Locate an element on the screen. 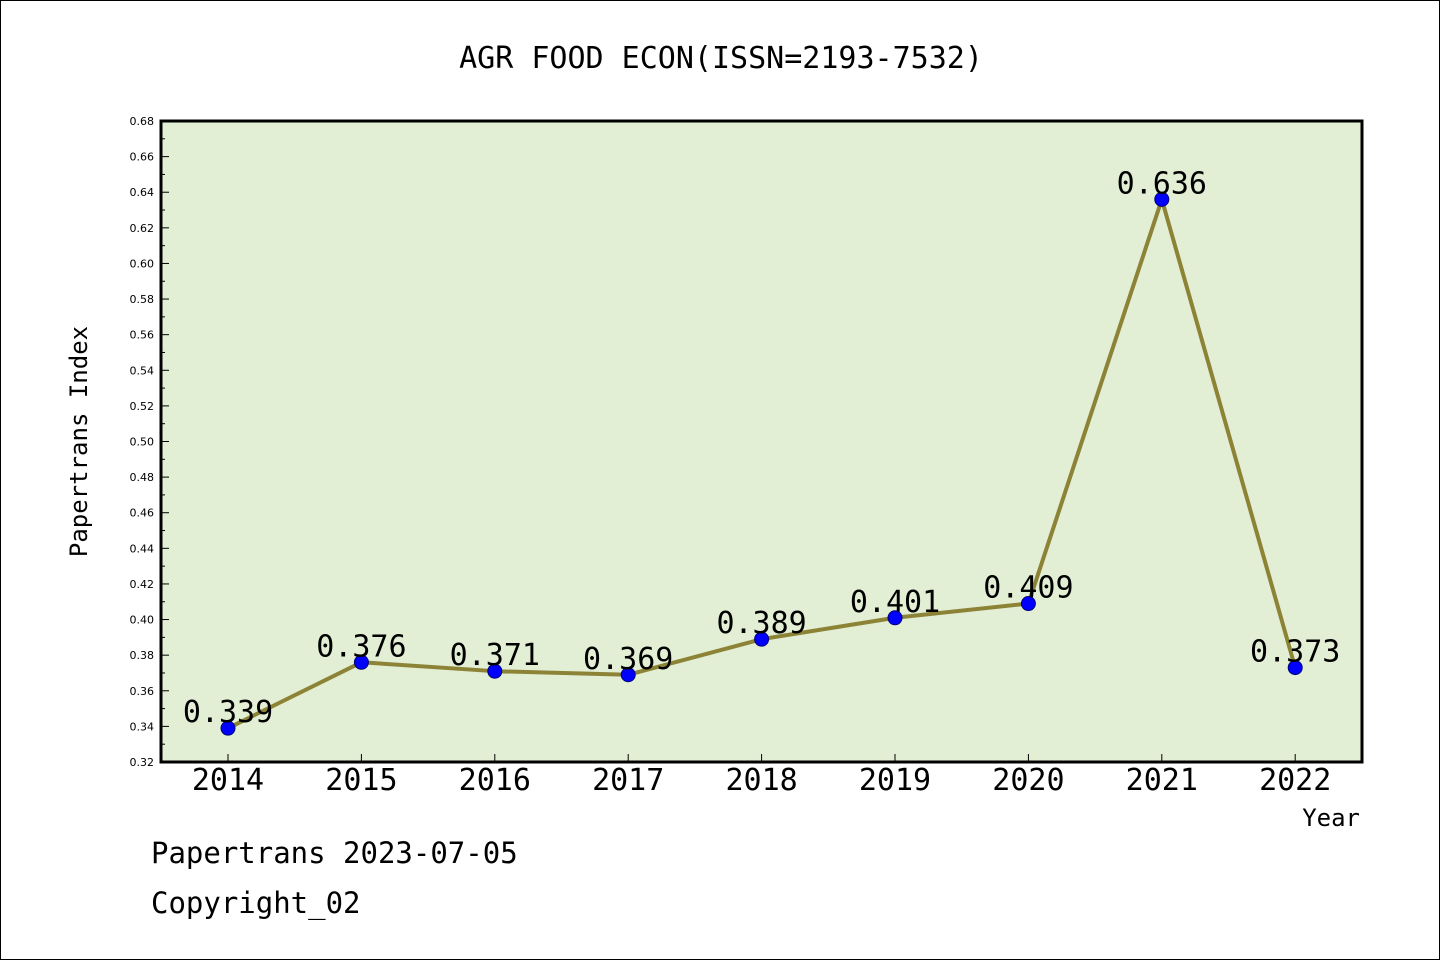  x-tick-label: 2016 is located at coordinates (495, 780).